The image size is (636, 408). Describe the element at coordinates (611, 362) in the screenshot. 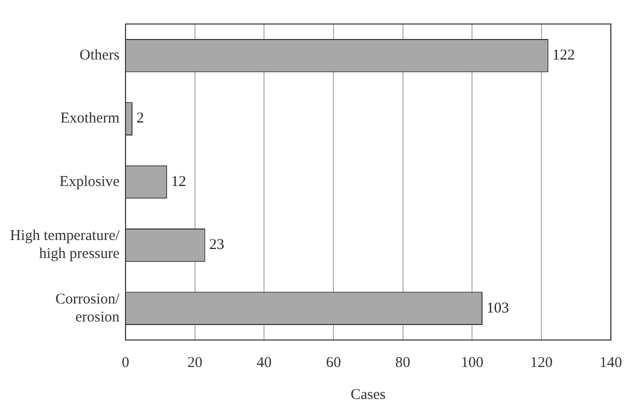

I see `x-tick-label: 140` at that location.